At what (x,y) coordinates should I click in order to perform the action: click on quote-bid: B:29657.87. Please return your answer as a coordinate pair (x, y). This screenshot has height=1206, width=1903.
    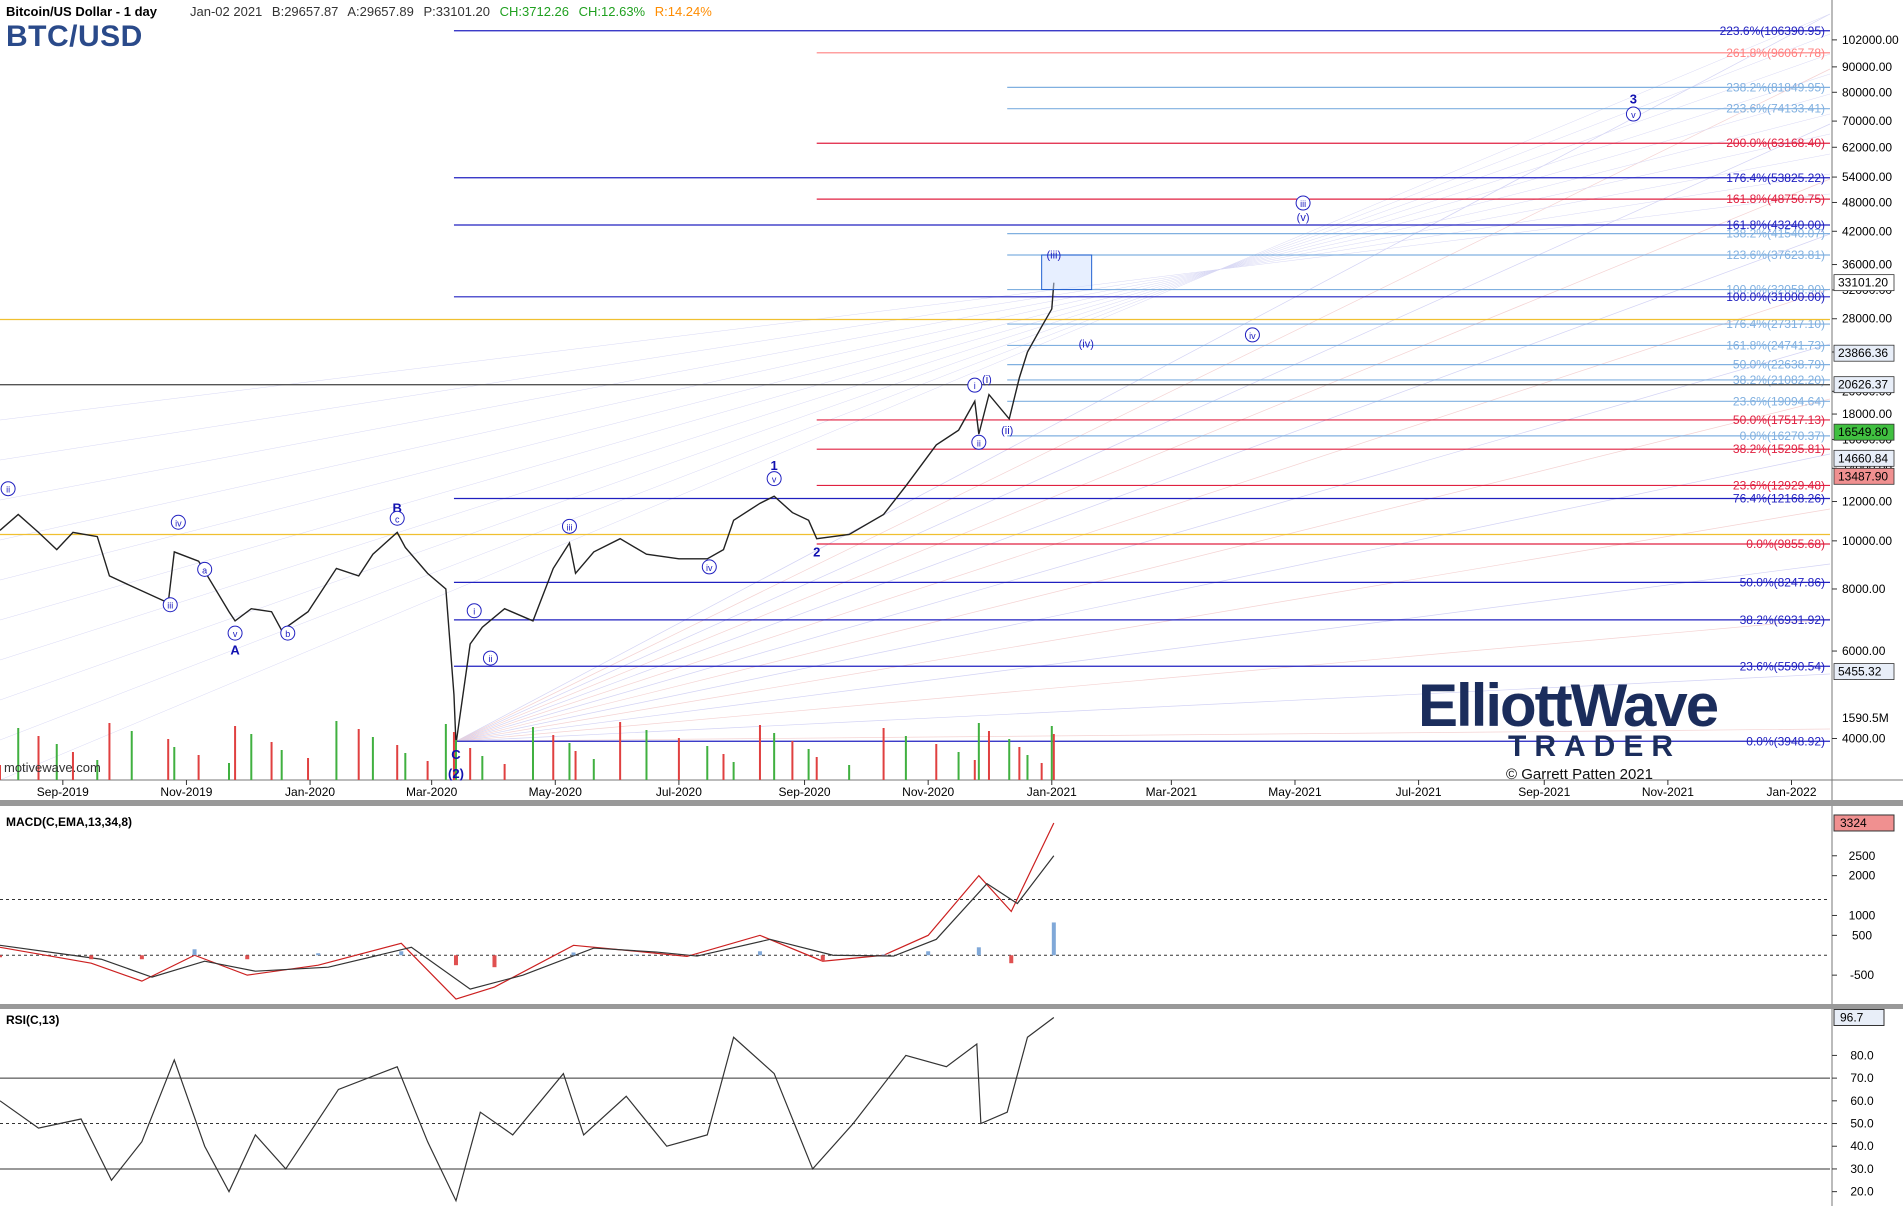
    Looking at the image, I should click on (305, 11).